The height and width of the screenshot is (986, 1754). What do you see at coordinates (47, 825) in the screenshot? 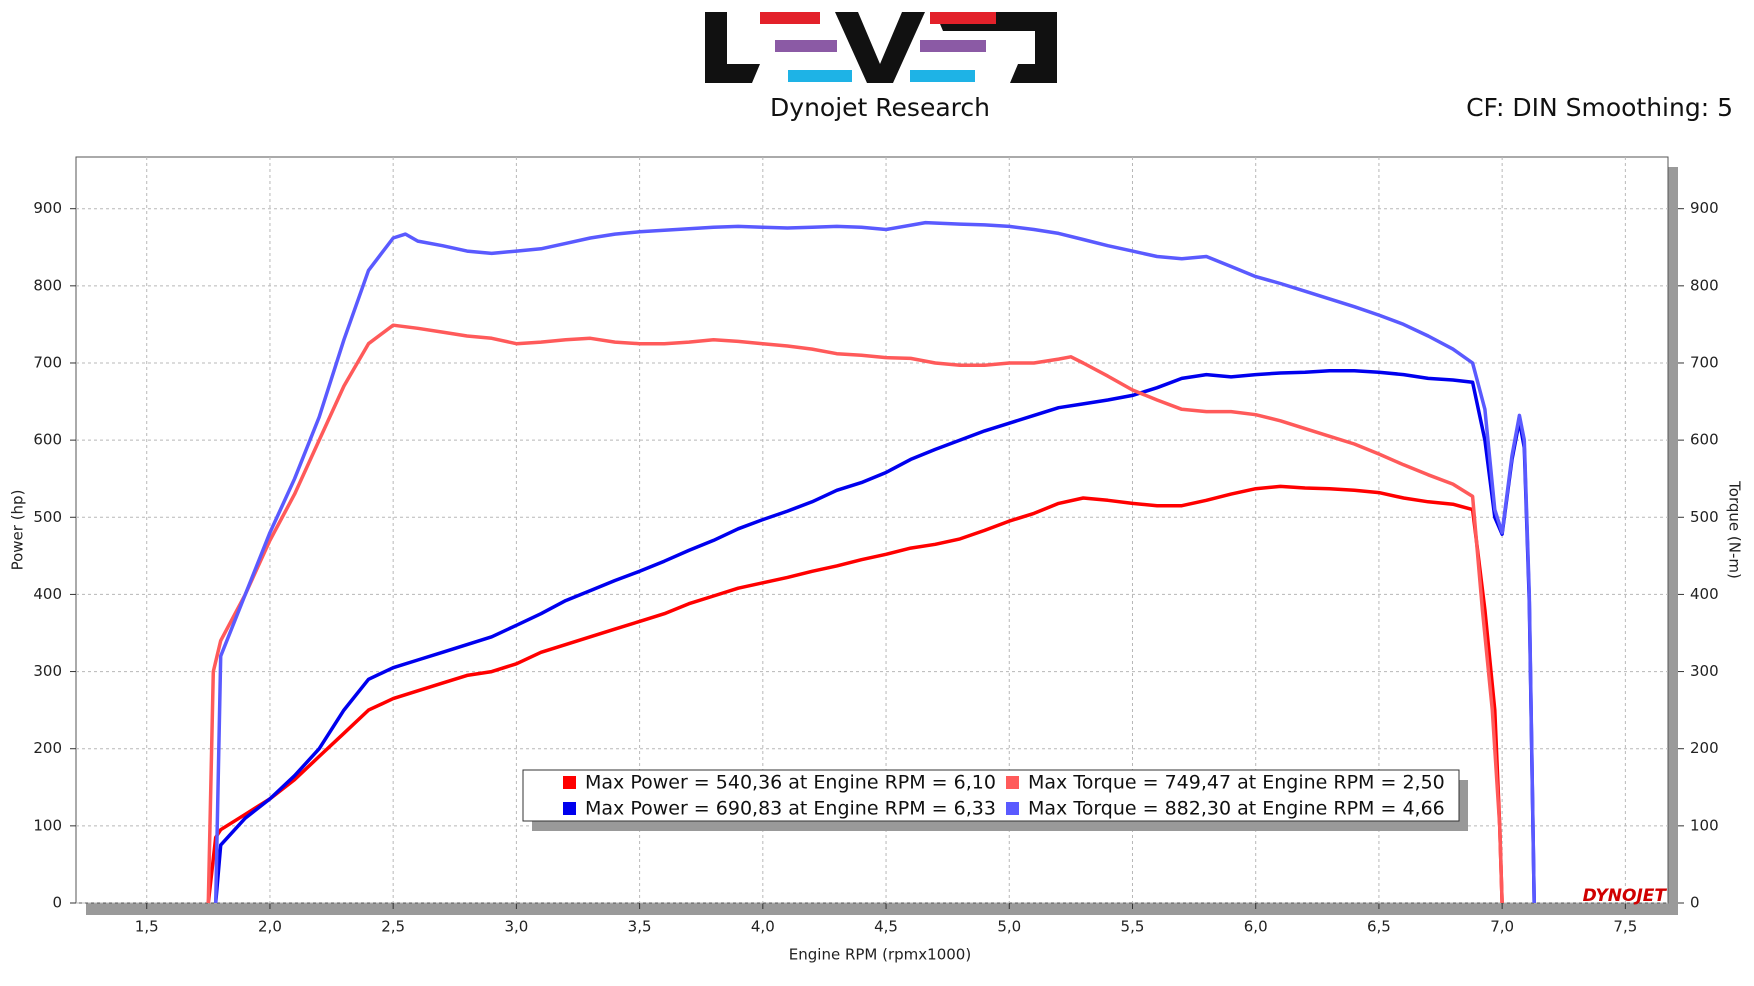
I see `y-tick-label: 100` at bounding box center [47, 825].